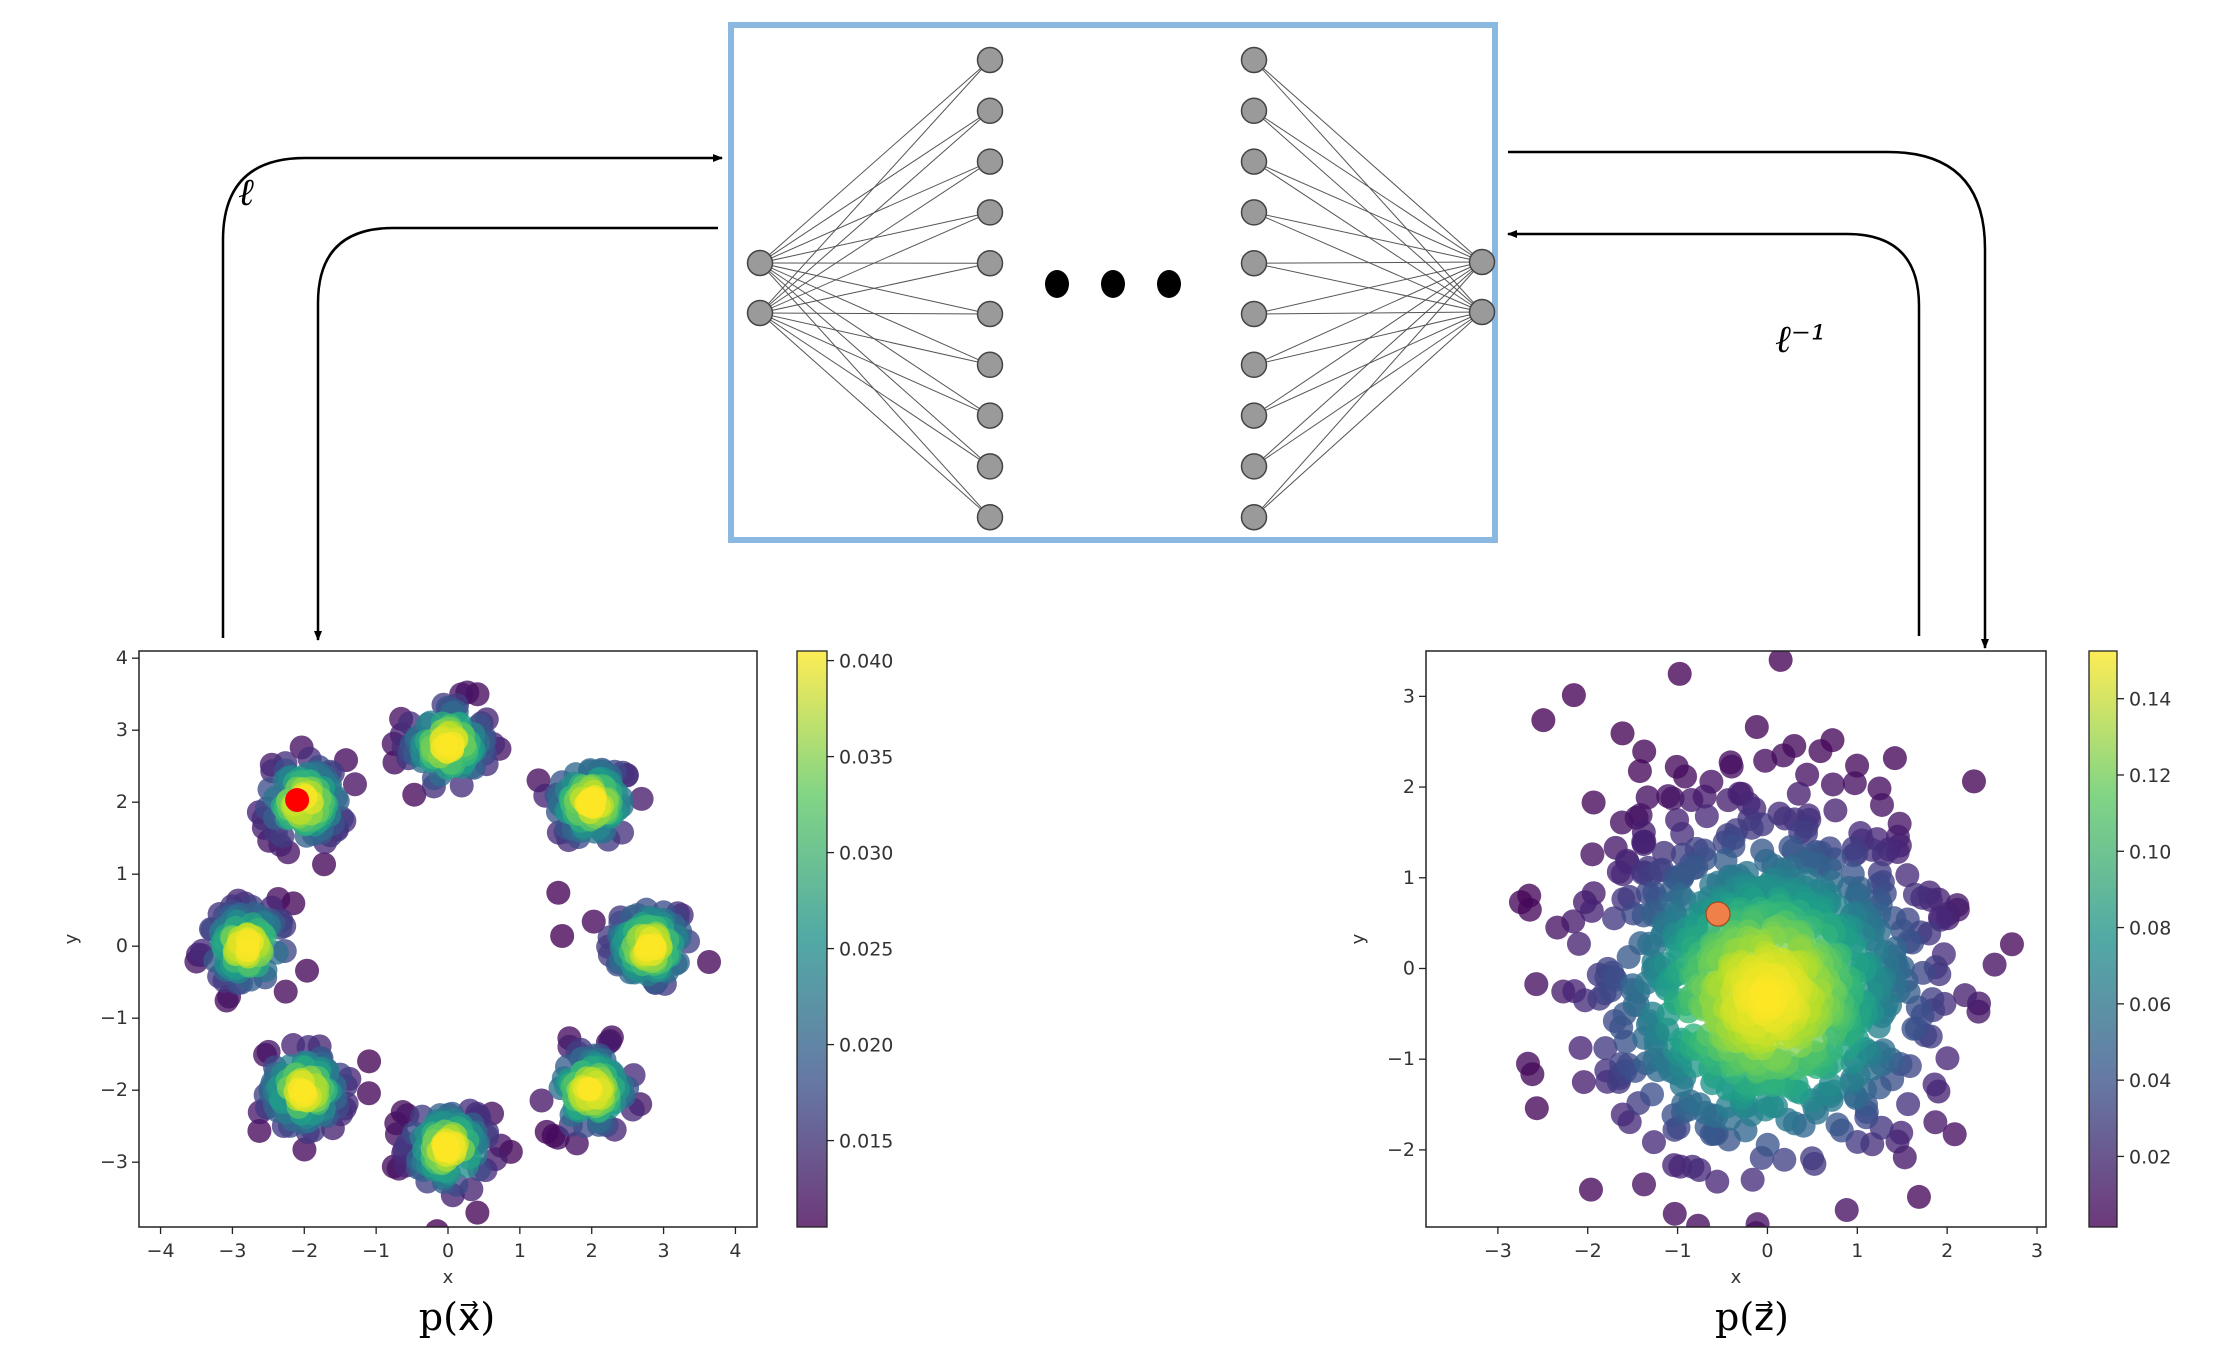 Image resolution: width=2230 pixels, height=1364 pixels. I want to click on arrow-network-to-x, so click(516, 433).